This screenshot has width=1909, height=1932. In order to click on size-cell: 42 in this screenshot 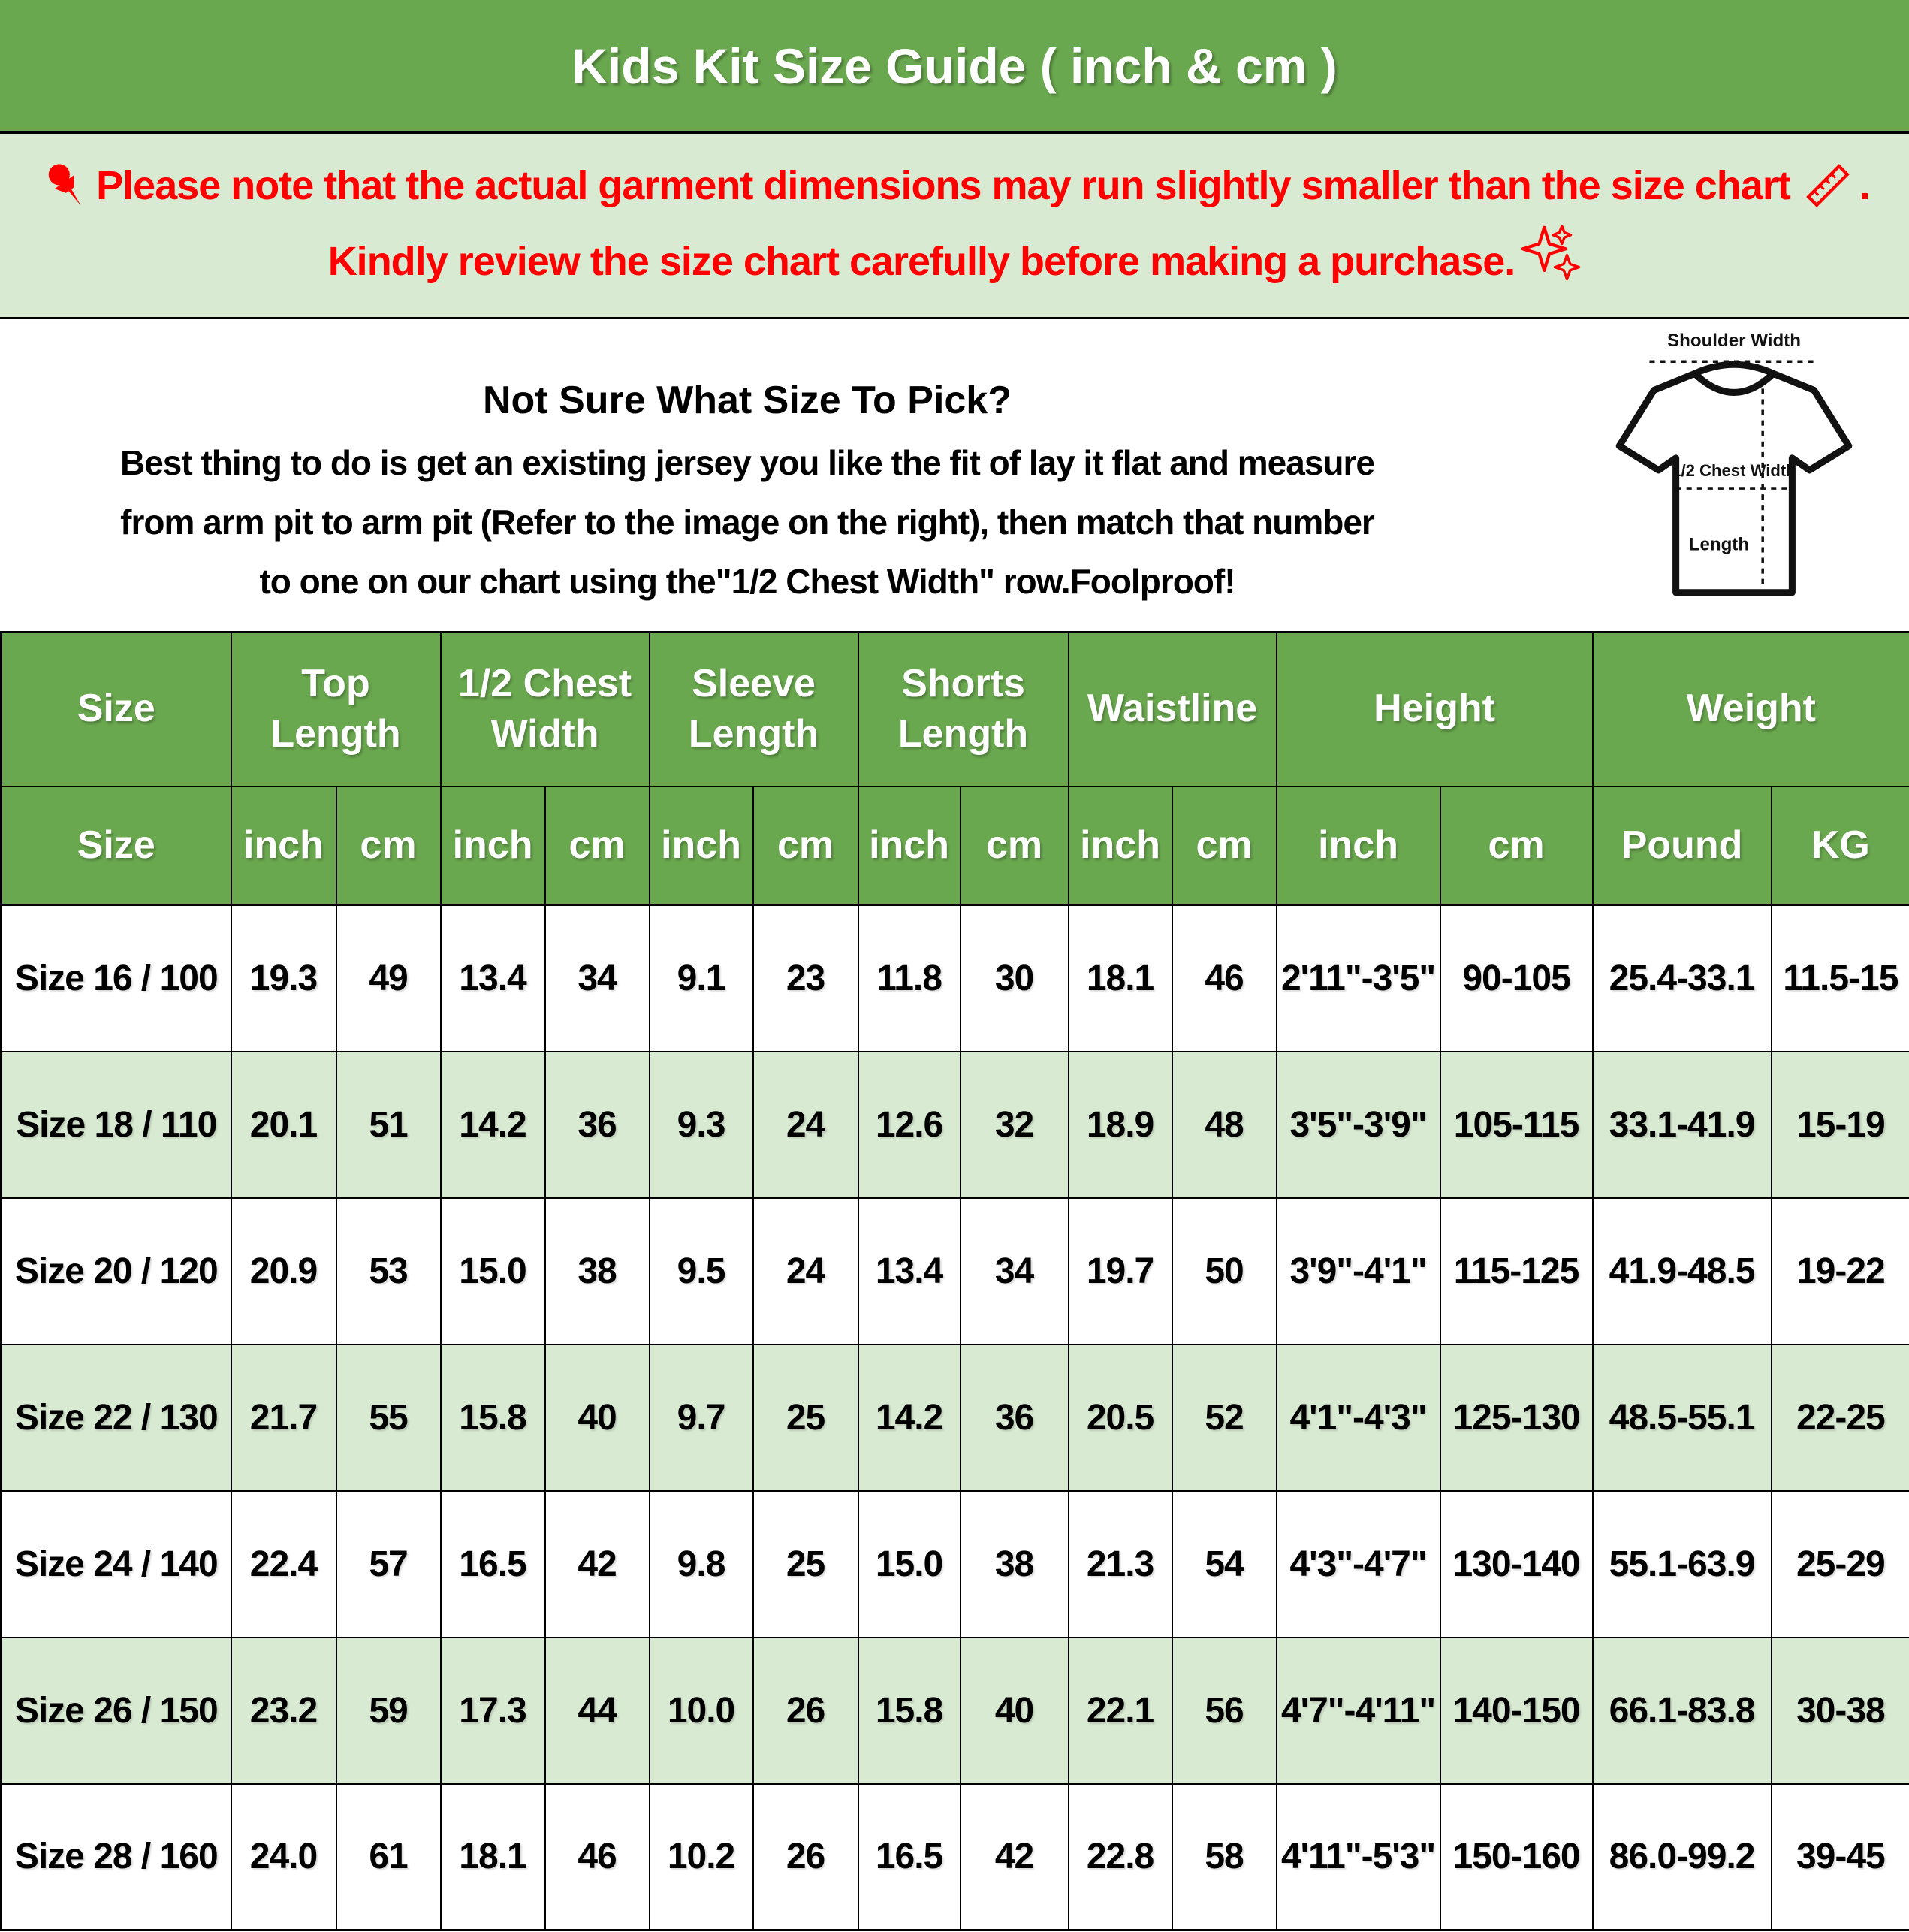, I will do `click(597, 1564)`.